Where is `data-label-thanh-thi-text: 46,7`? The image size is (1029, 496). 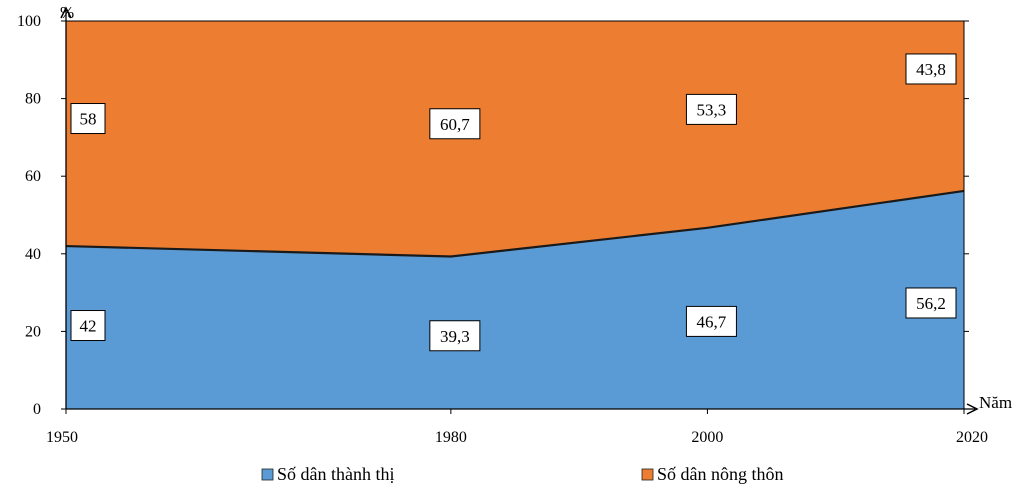 data-label-thanh-thi-text: 46,7 is located at coordinates (712, 321).